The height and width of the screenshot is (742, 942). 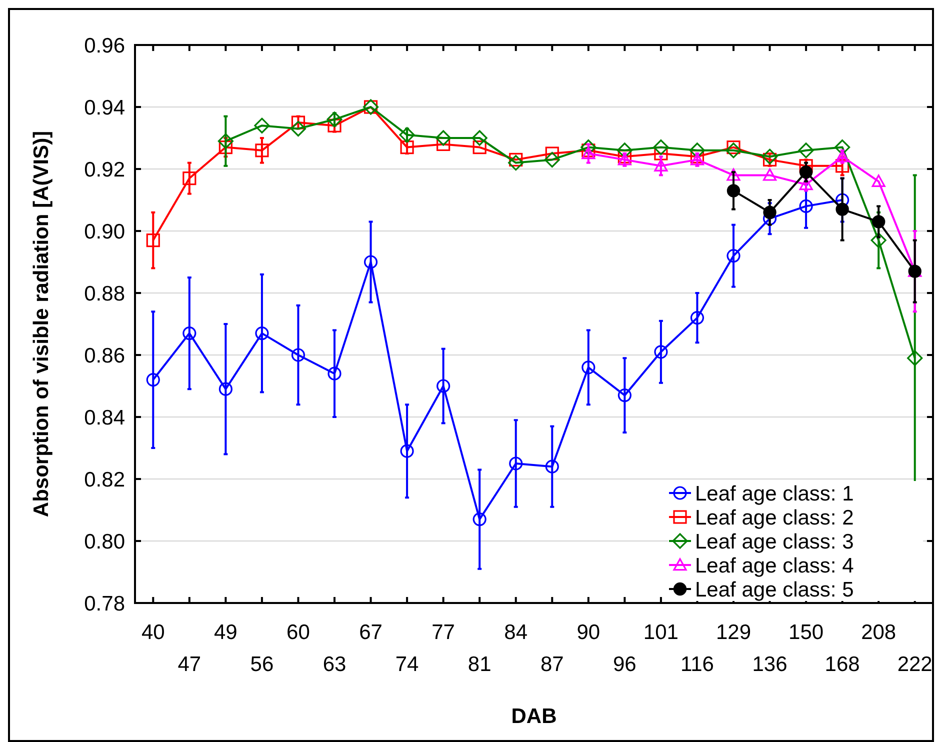 What do you see at coordinates (104, 356) in the screenshot?
I see `y-tick-label: 0.86` at bounding box center [104, 356].